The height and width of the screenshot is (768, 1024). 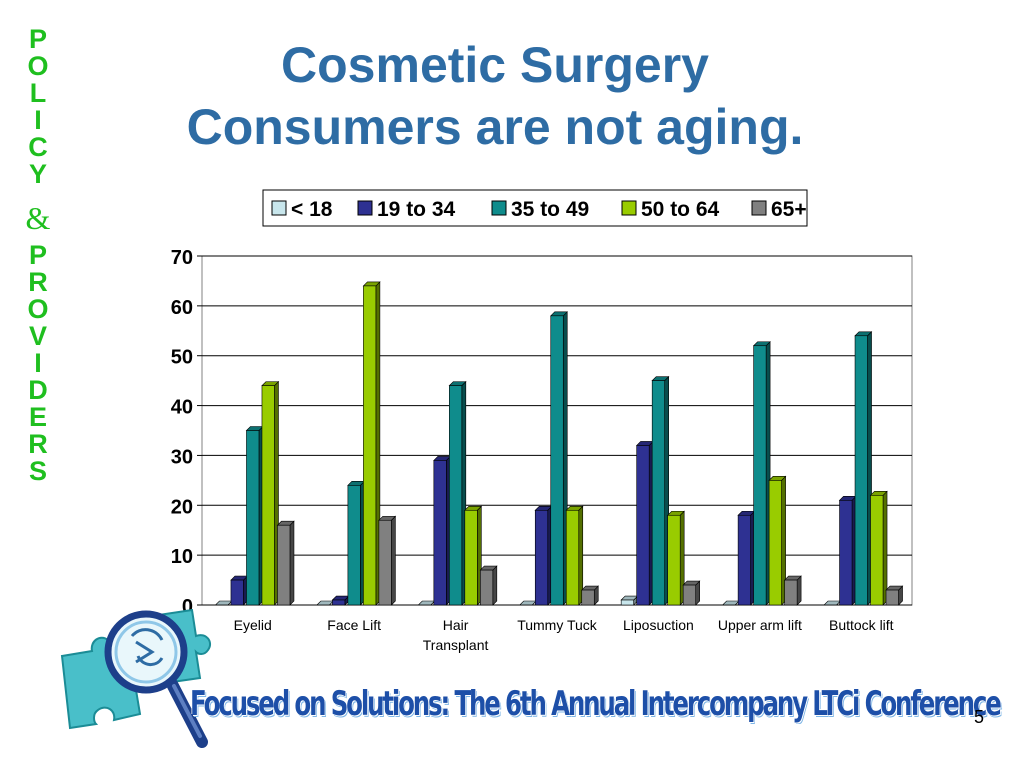 I want to click on x-tick-label: Liposuction, so click(x=658, y=625).